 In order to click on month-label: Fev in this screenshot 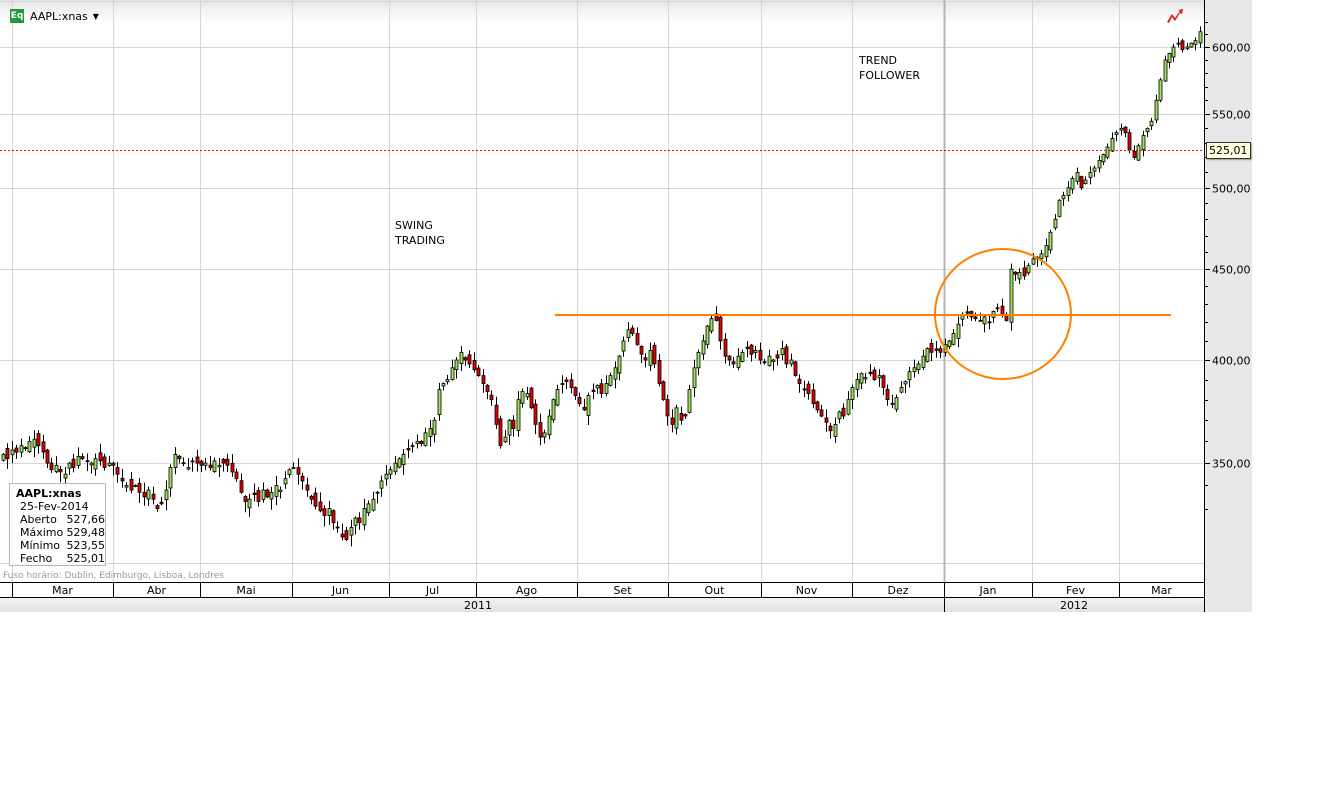, I will do `click(1075, 590)`.